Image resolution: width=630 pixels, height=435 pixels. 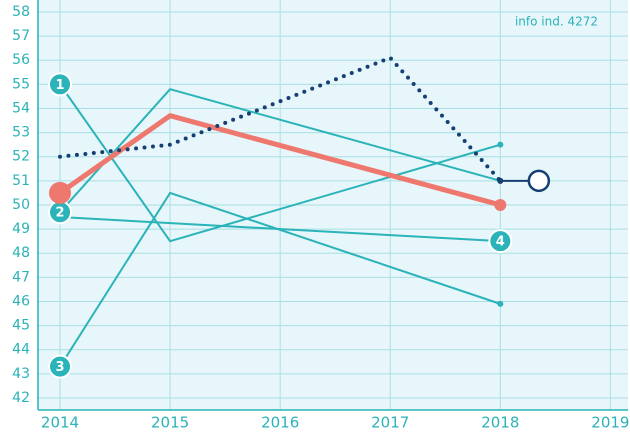 I want to click on x-tick-label: 2016, so click(x=280, y=423).